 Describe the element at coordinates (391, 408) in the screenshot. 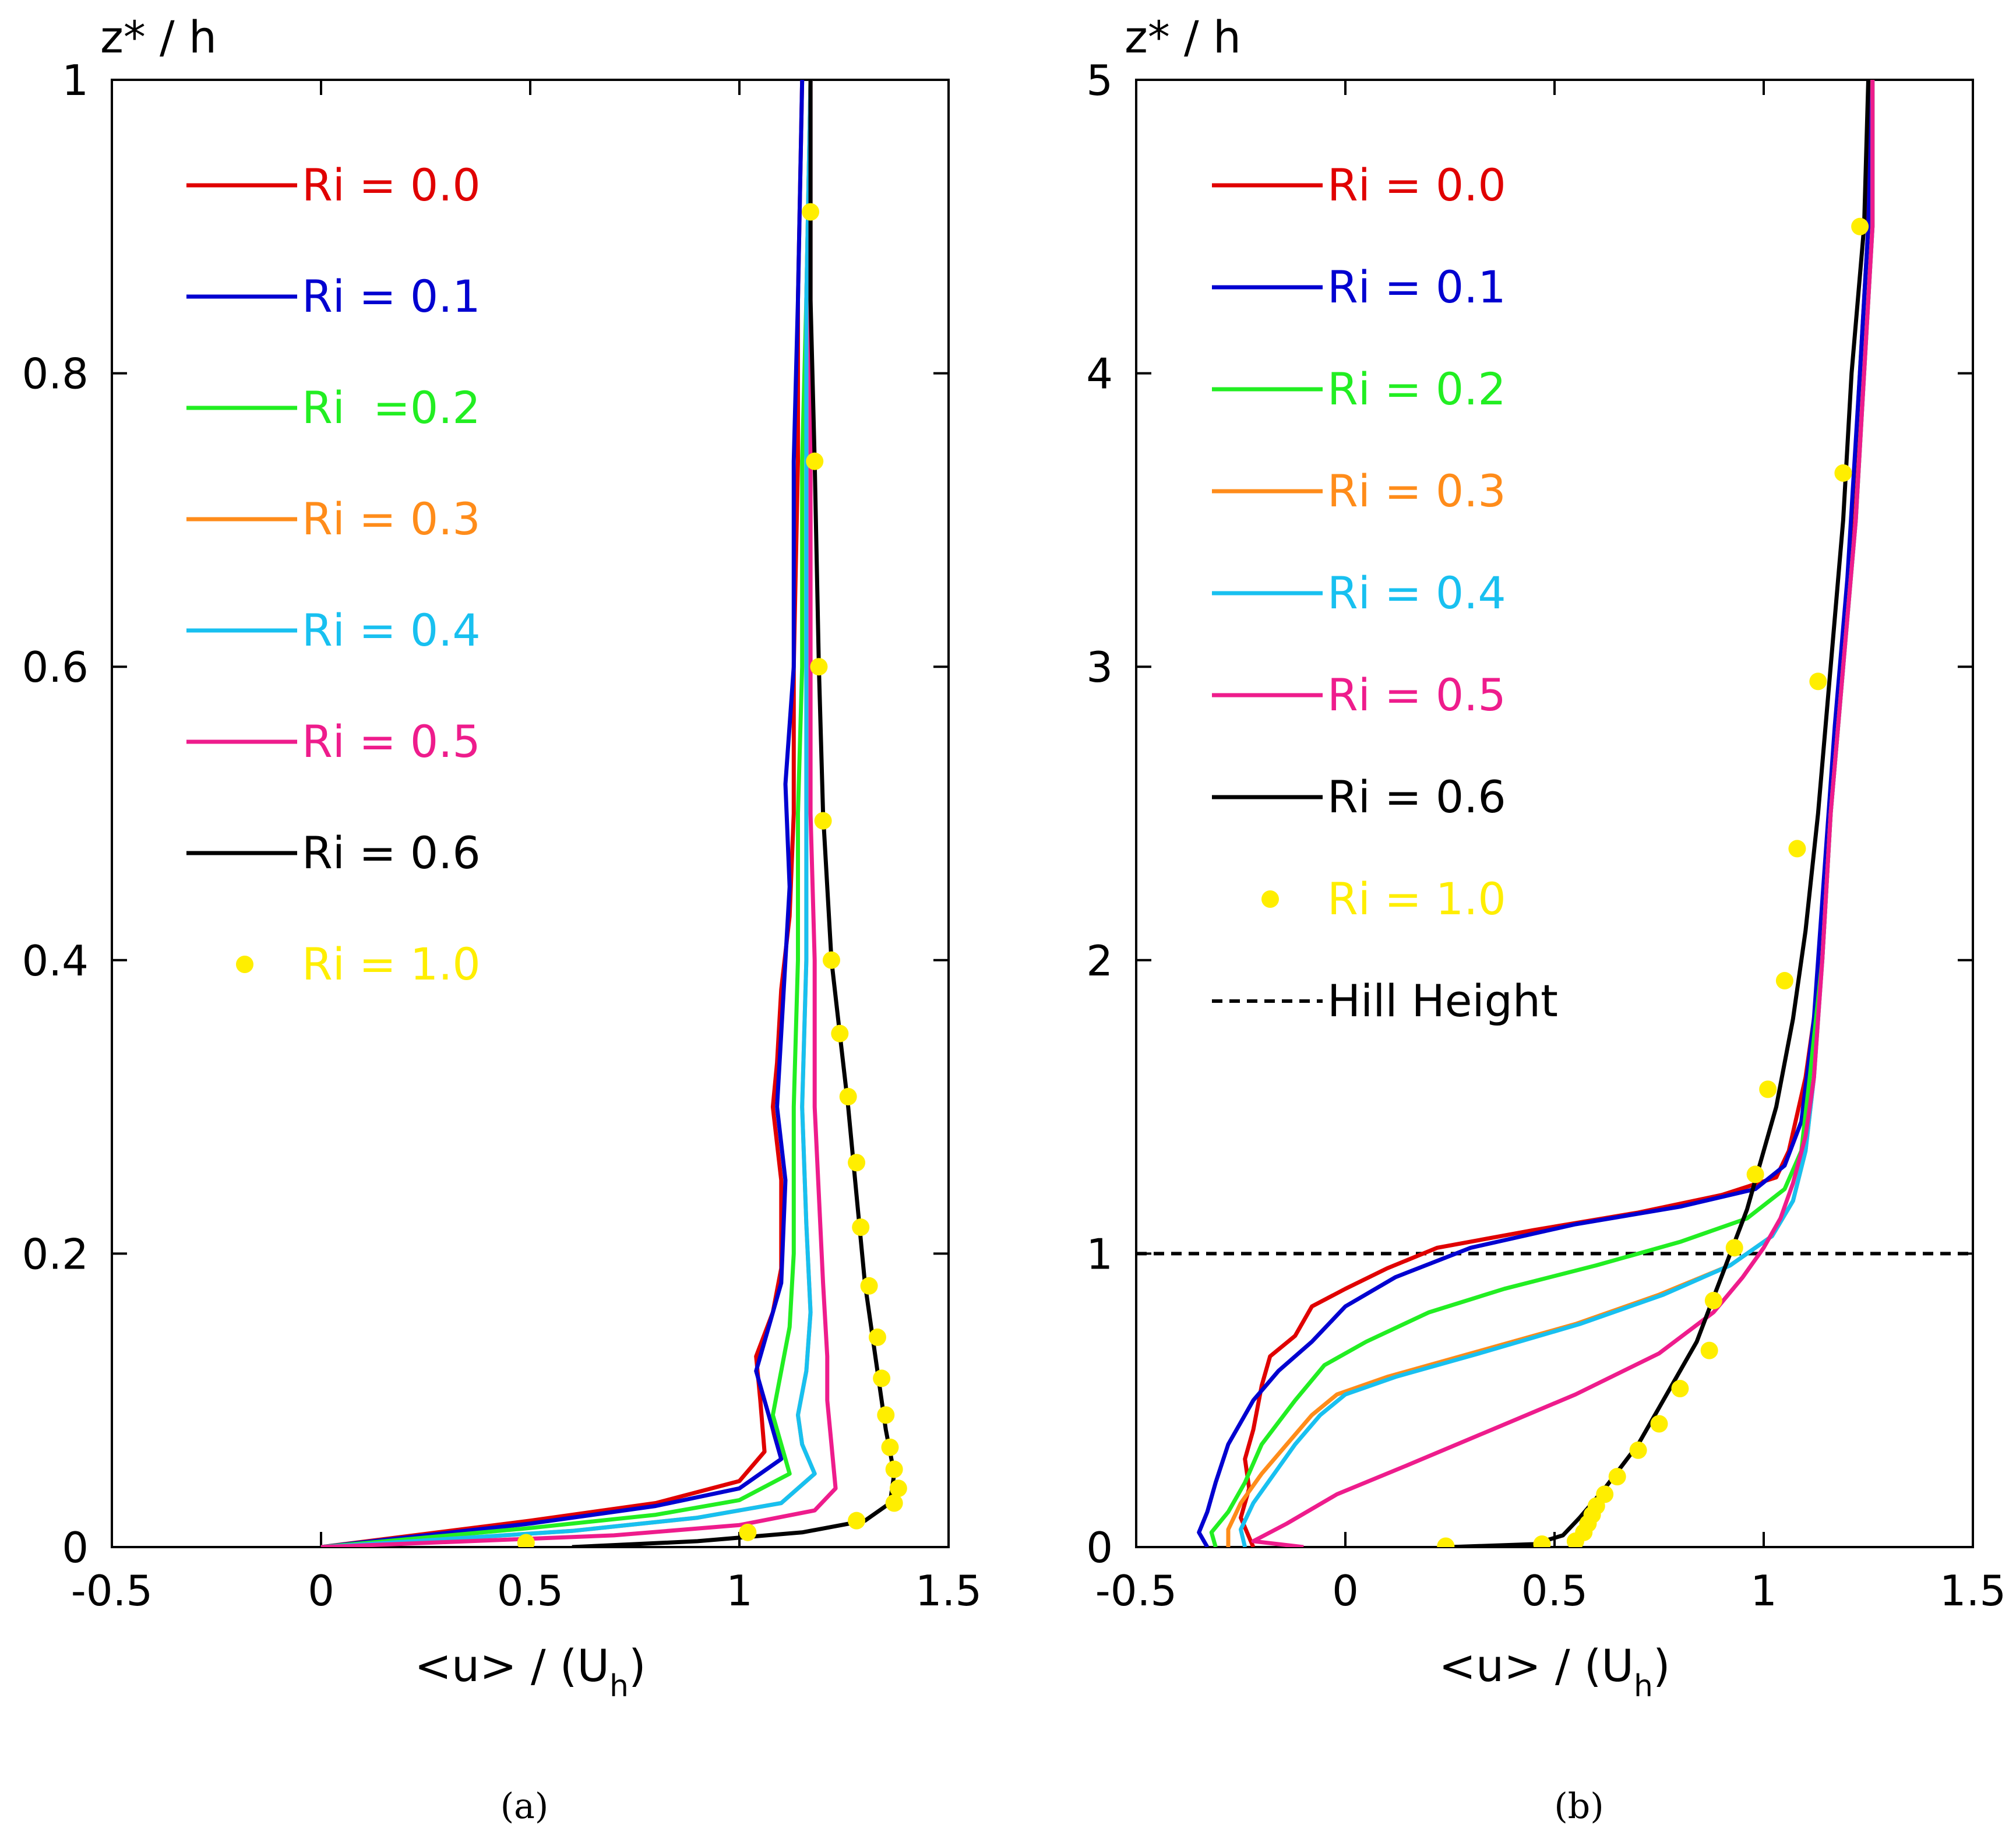

I see `legend-label: Ri =0.2` at that location.